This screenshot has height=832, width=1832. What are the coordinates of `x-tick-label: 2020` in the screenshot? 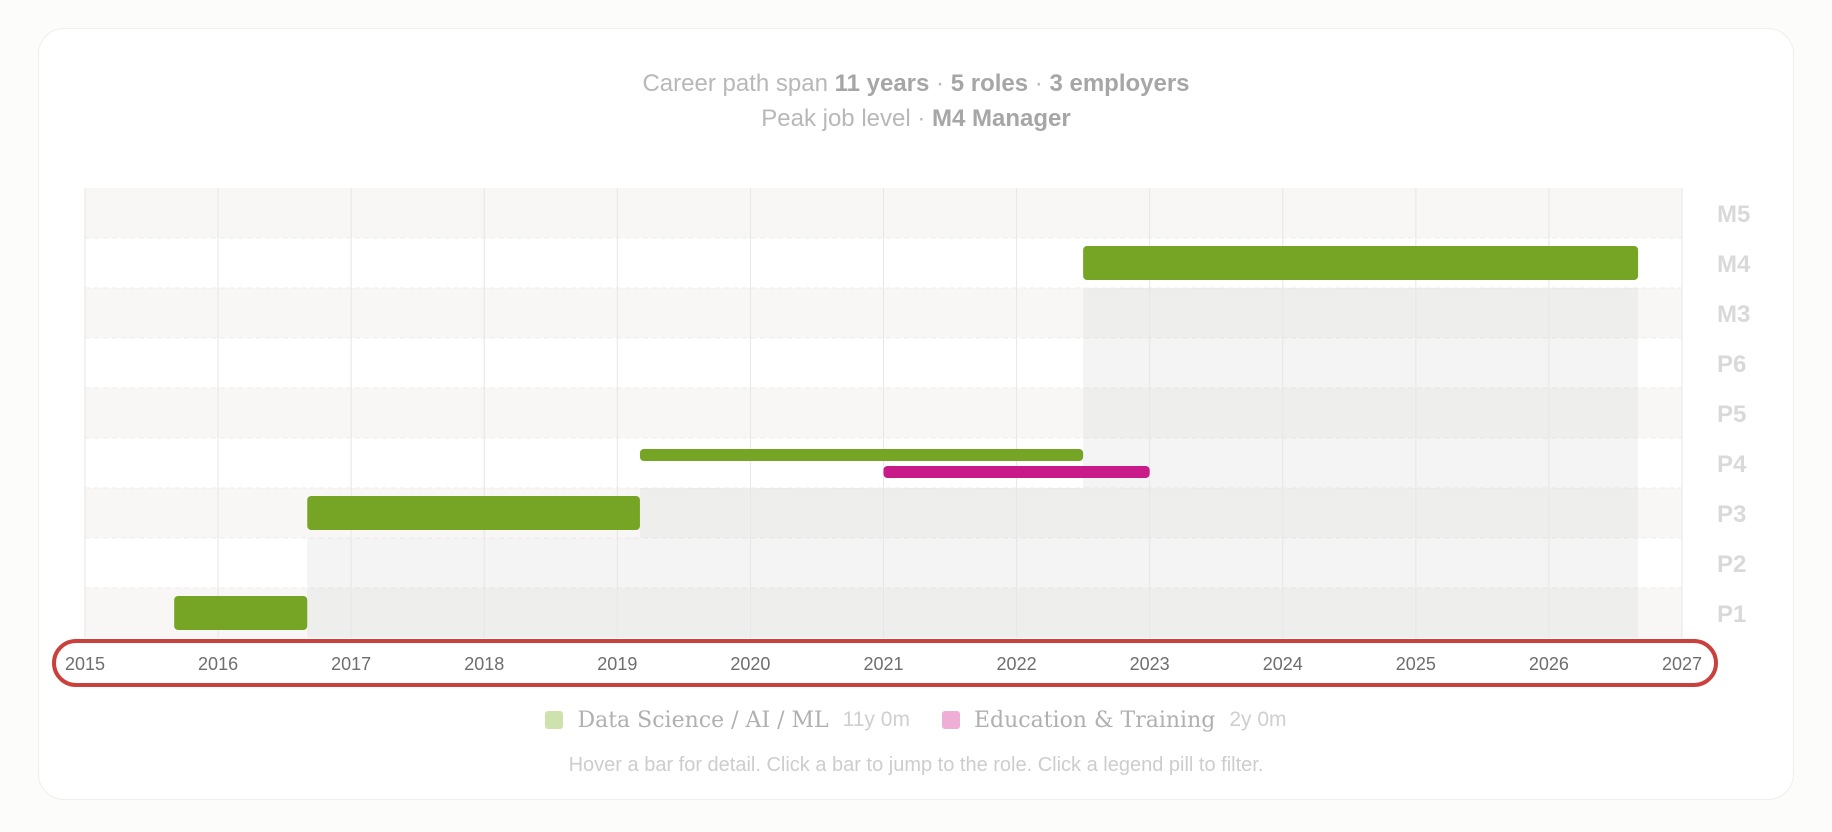 It's located at (750, 664).